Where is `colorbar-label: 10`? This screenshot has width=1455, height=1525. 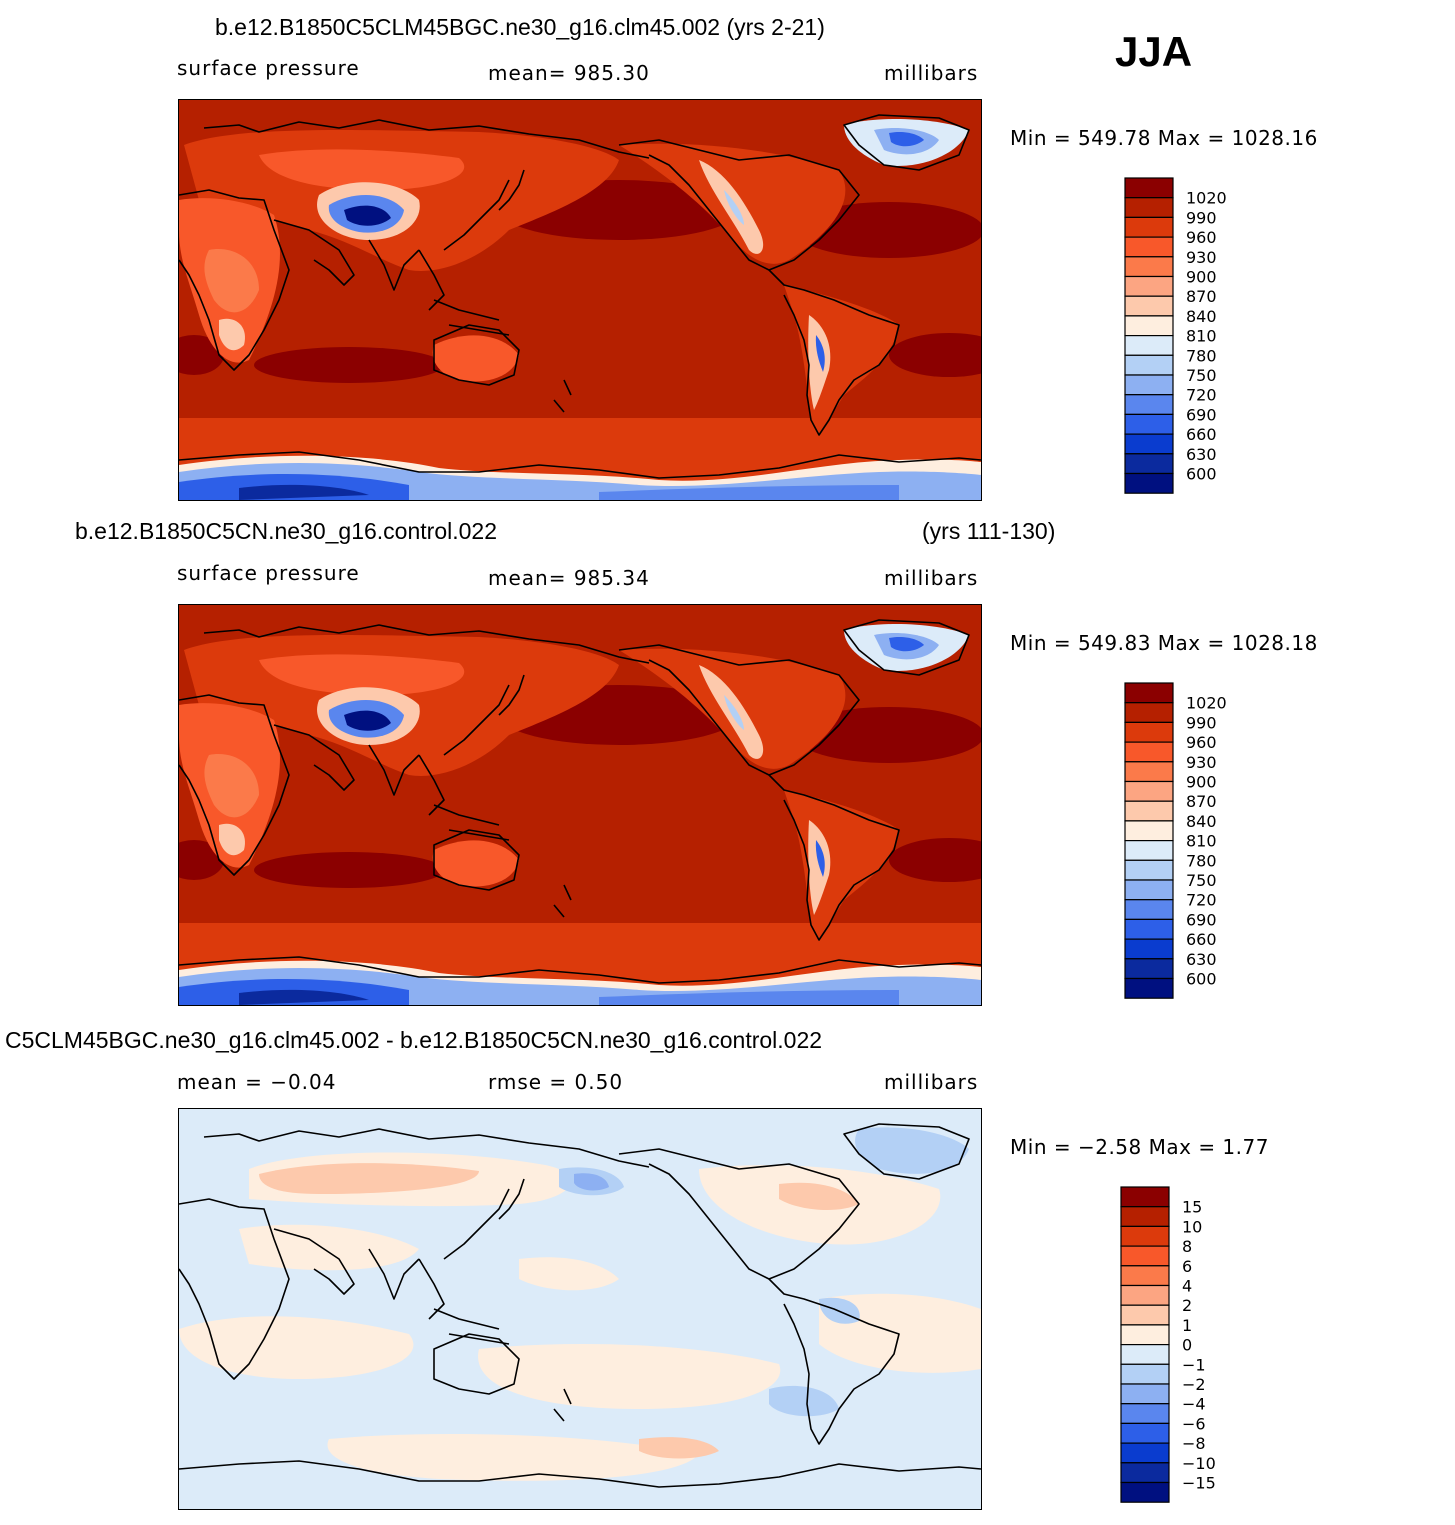 colorbar-label: 10 is located at coordinates (1192, 1226).